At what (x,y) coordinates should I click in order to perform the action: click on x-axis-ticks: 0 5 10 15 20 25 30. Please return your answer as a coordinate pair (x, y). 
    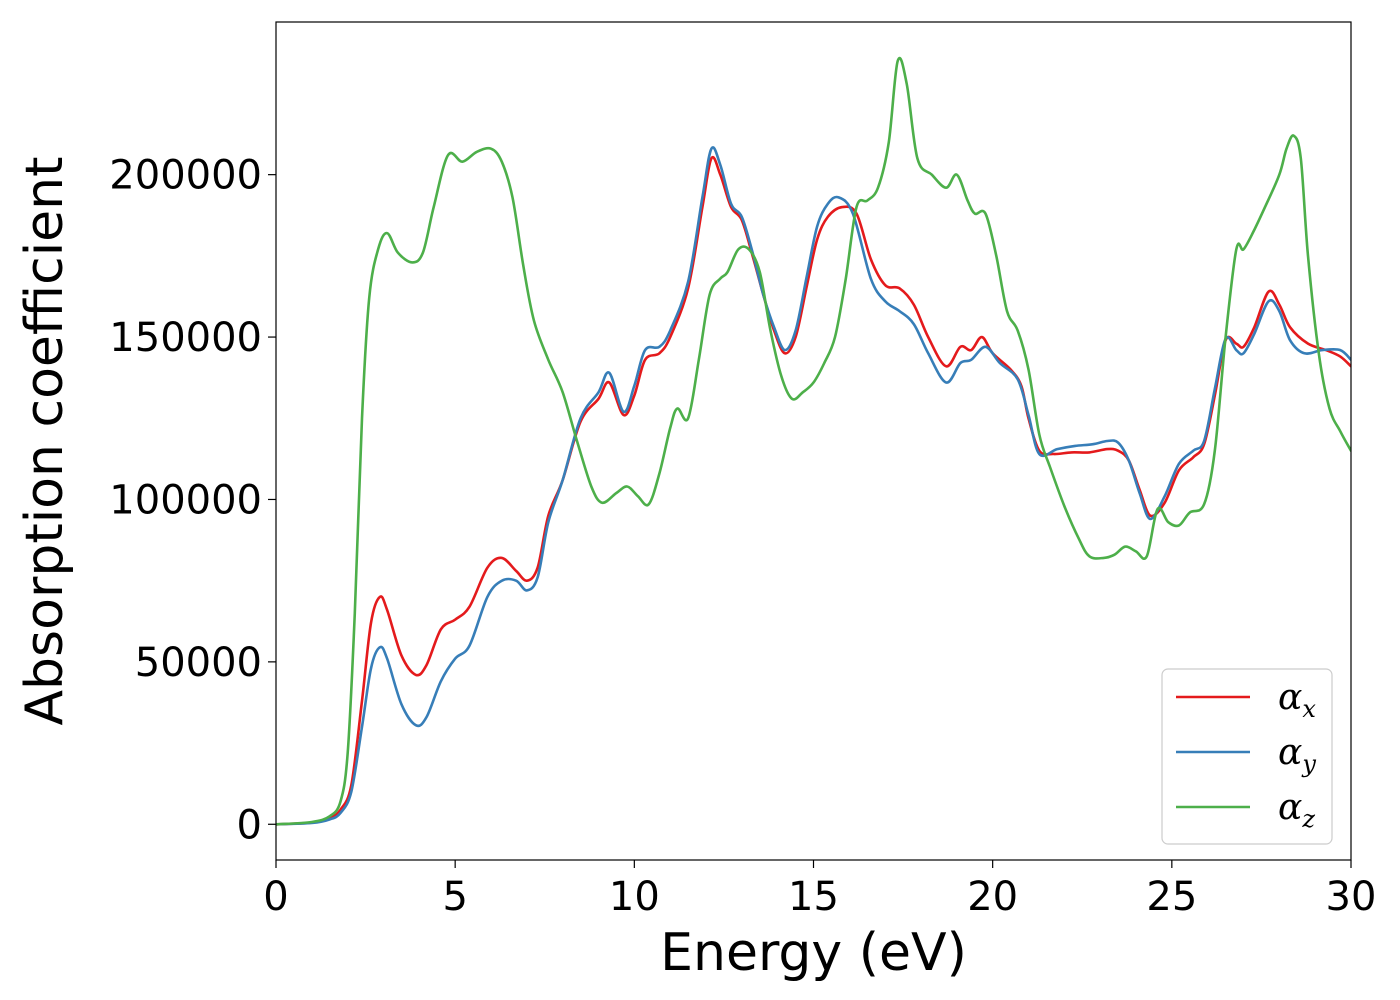
    Looking at the image, I should click on (819, 890).